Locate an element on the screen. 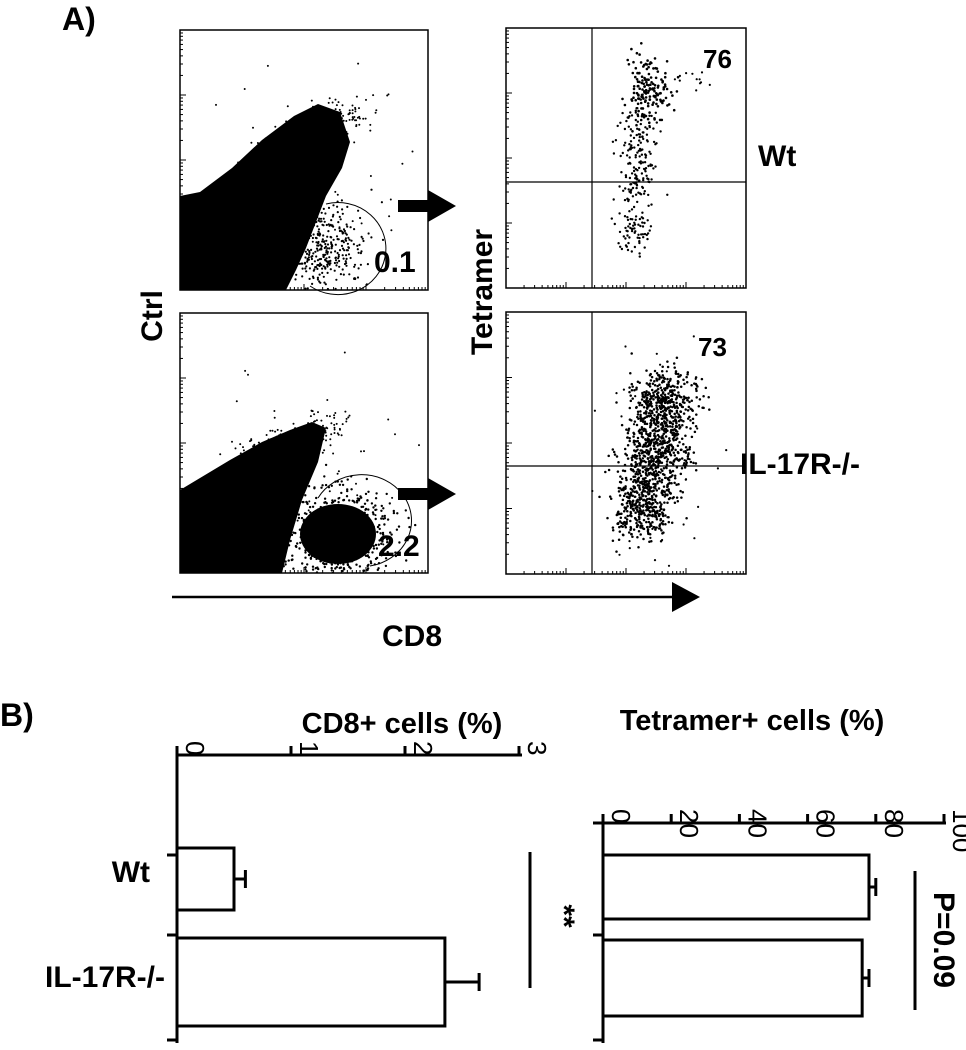 The height and width of the screenshot is (1050, 966). genotype-label-il17r: IL-17R-/- is located at coordinates (800, 464).